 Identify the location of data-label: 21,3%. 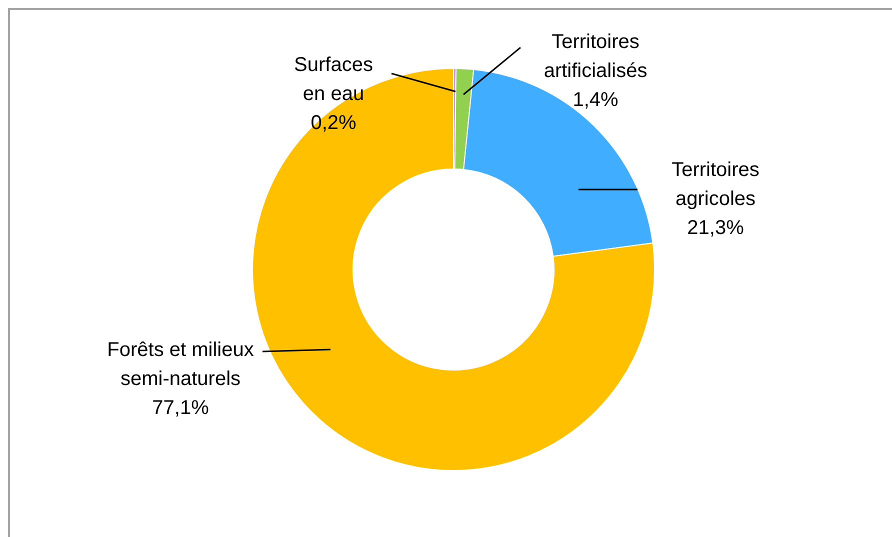
(715, 228).